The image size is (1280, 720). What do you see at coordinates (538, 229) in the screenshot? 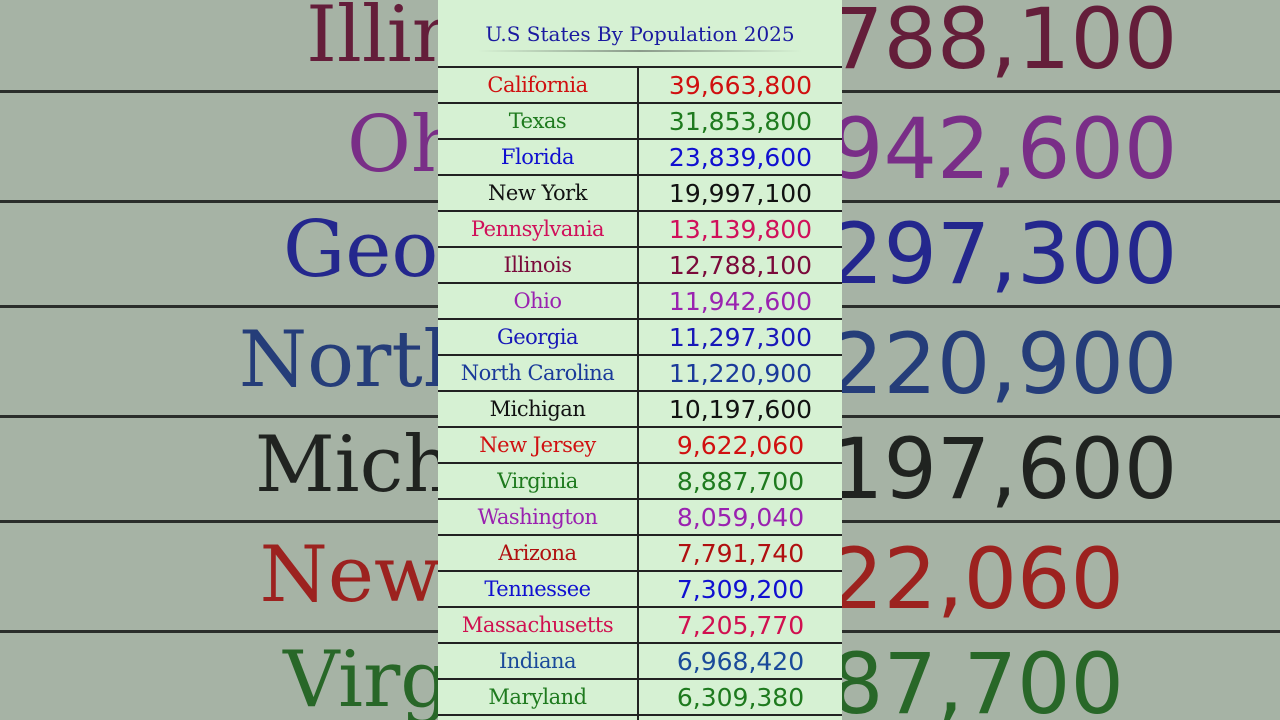
I see `state-name-cell: Pennsylvania` at bounding box center [538, 229].